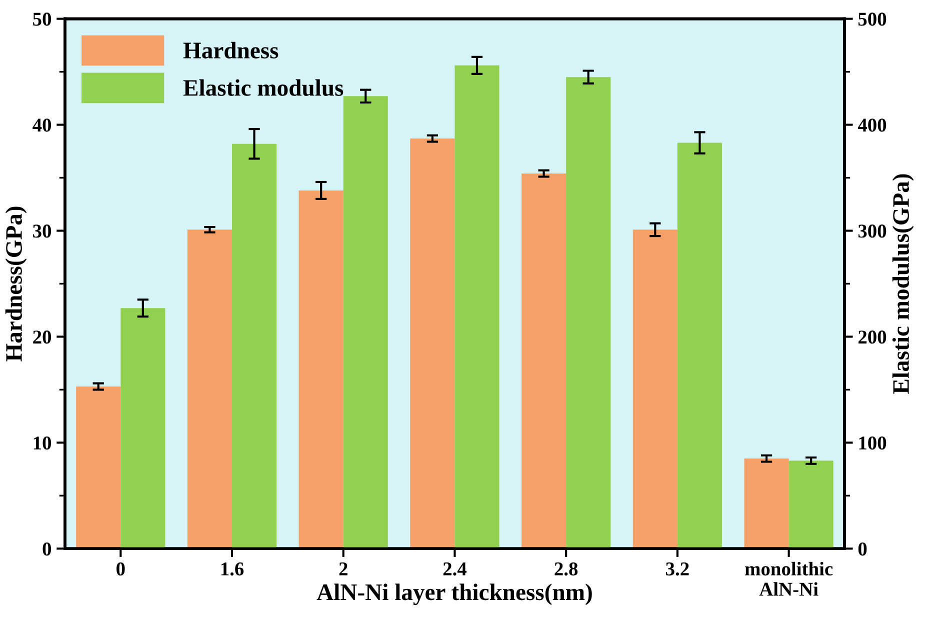 The image size is (928, 627). What do you see at coordinates (455, 569) in the screenshot?
I see `x-tick-label: 2.4` at bounding box center [455, 569].